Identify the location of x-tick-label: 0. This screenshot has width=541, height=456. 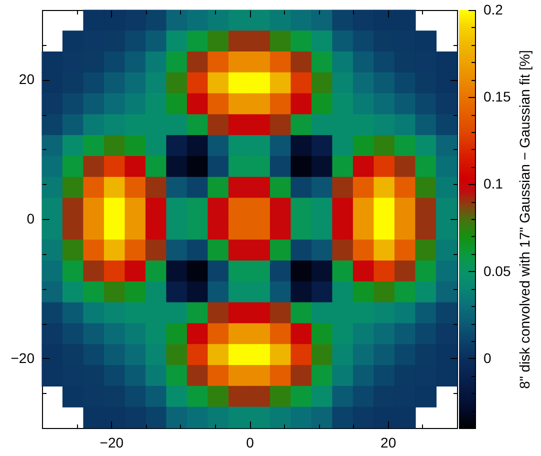
(250, 442).